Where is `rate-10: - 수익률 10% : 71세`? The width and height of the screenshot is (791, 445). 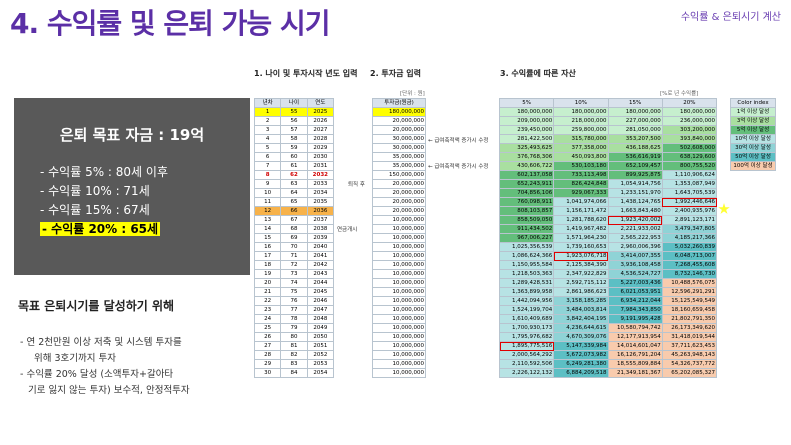
rate-10: - 수익률 10% : 71세 is located at coordinates (95, 191).